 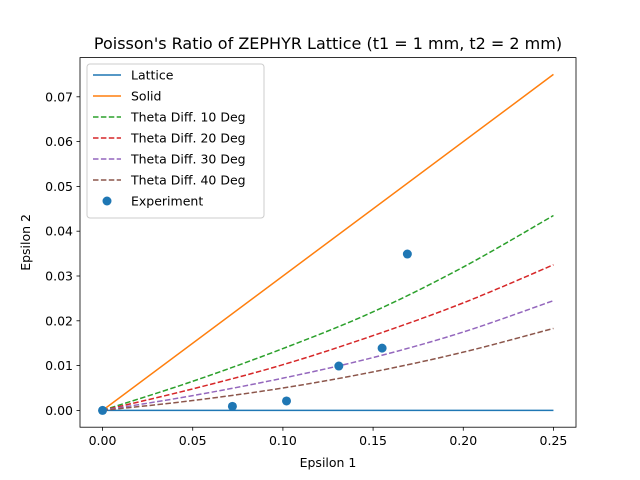 What do you see at coordinates (59, 365) in the screenshot?
I see `y-tick-label: 0.01` at bounding box center [59, 365].